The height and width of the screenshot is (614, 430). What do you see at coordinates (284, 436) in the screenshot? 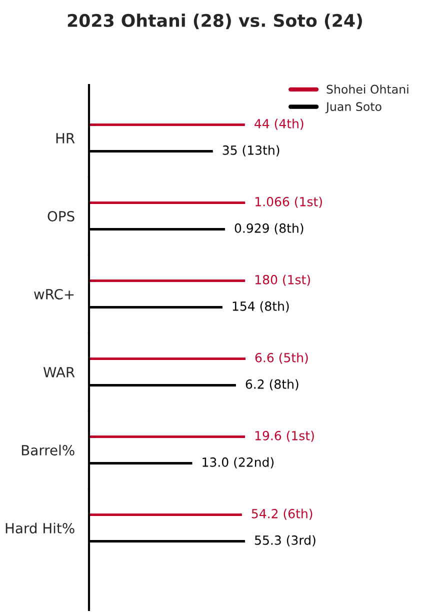
I see `data-label: 19.6 (1st)` at bounding box center [284, 436].